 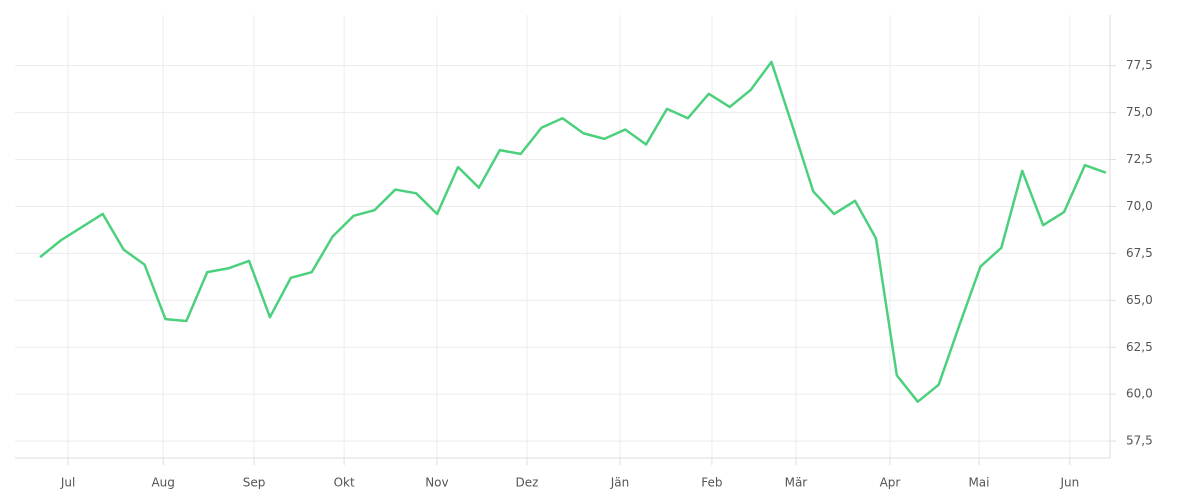 What do you see at coordinates (1070, 483) in the screenshot?
I see `x-tick-label: Jun` at bounding box center [1070, 483].